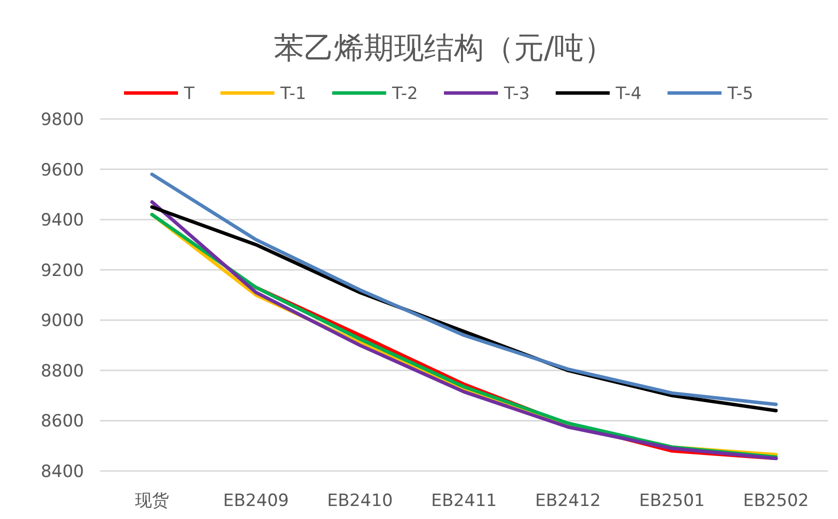  Describe the element at coordinates (404, 94) in the screenshot. I see `legend-label: T-2` at that location.